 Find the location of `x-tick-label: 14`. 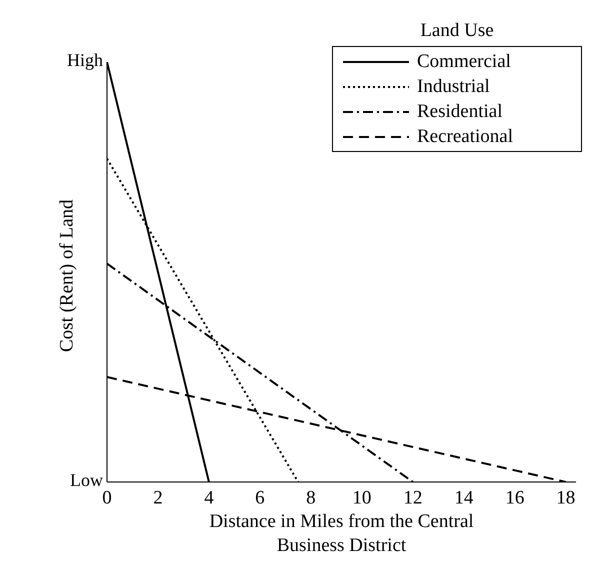

x-tick-label: 14 is located at coordinates (464, 497).